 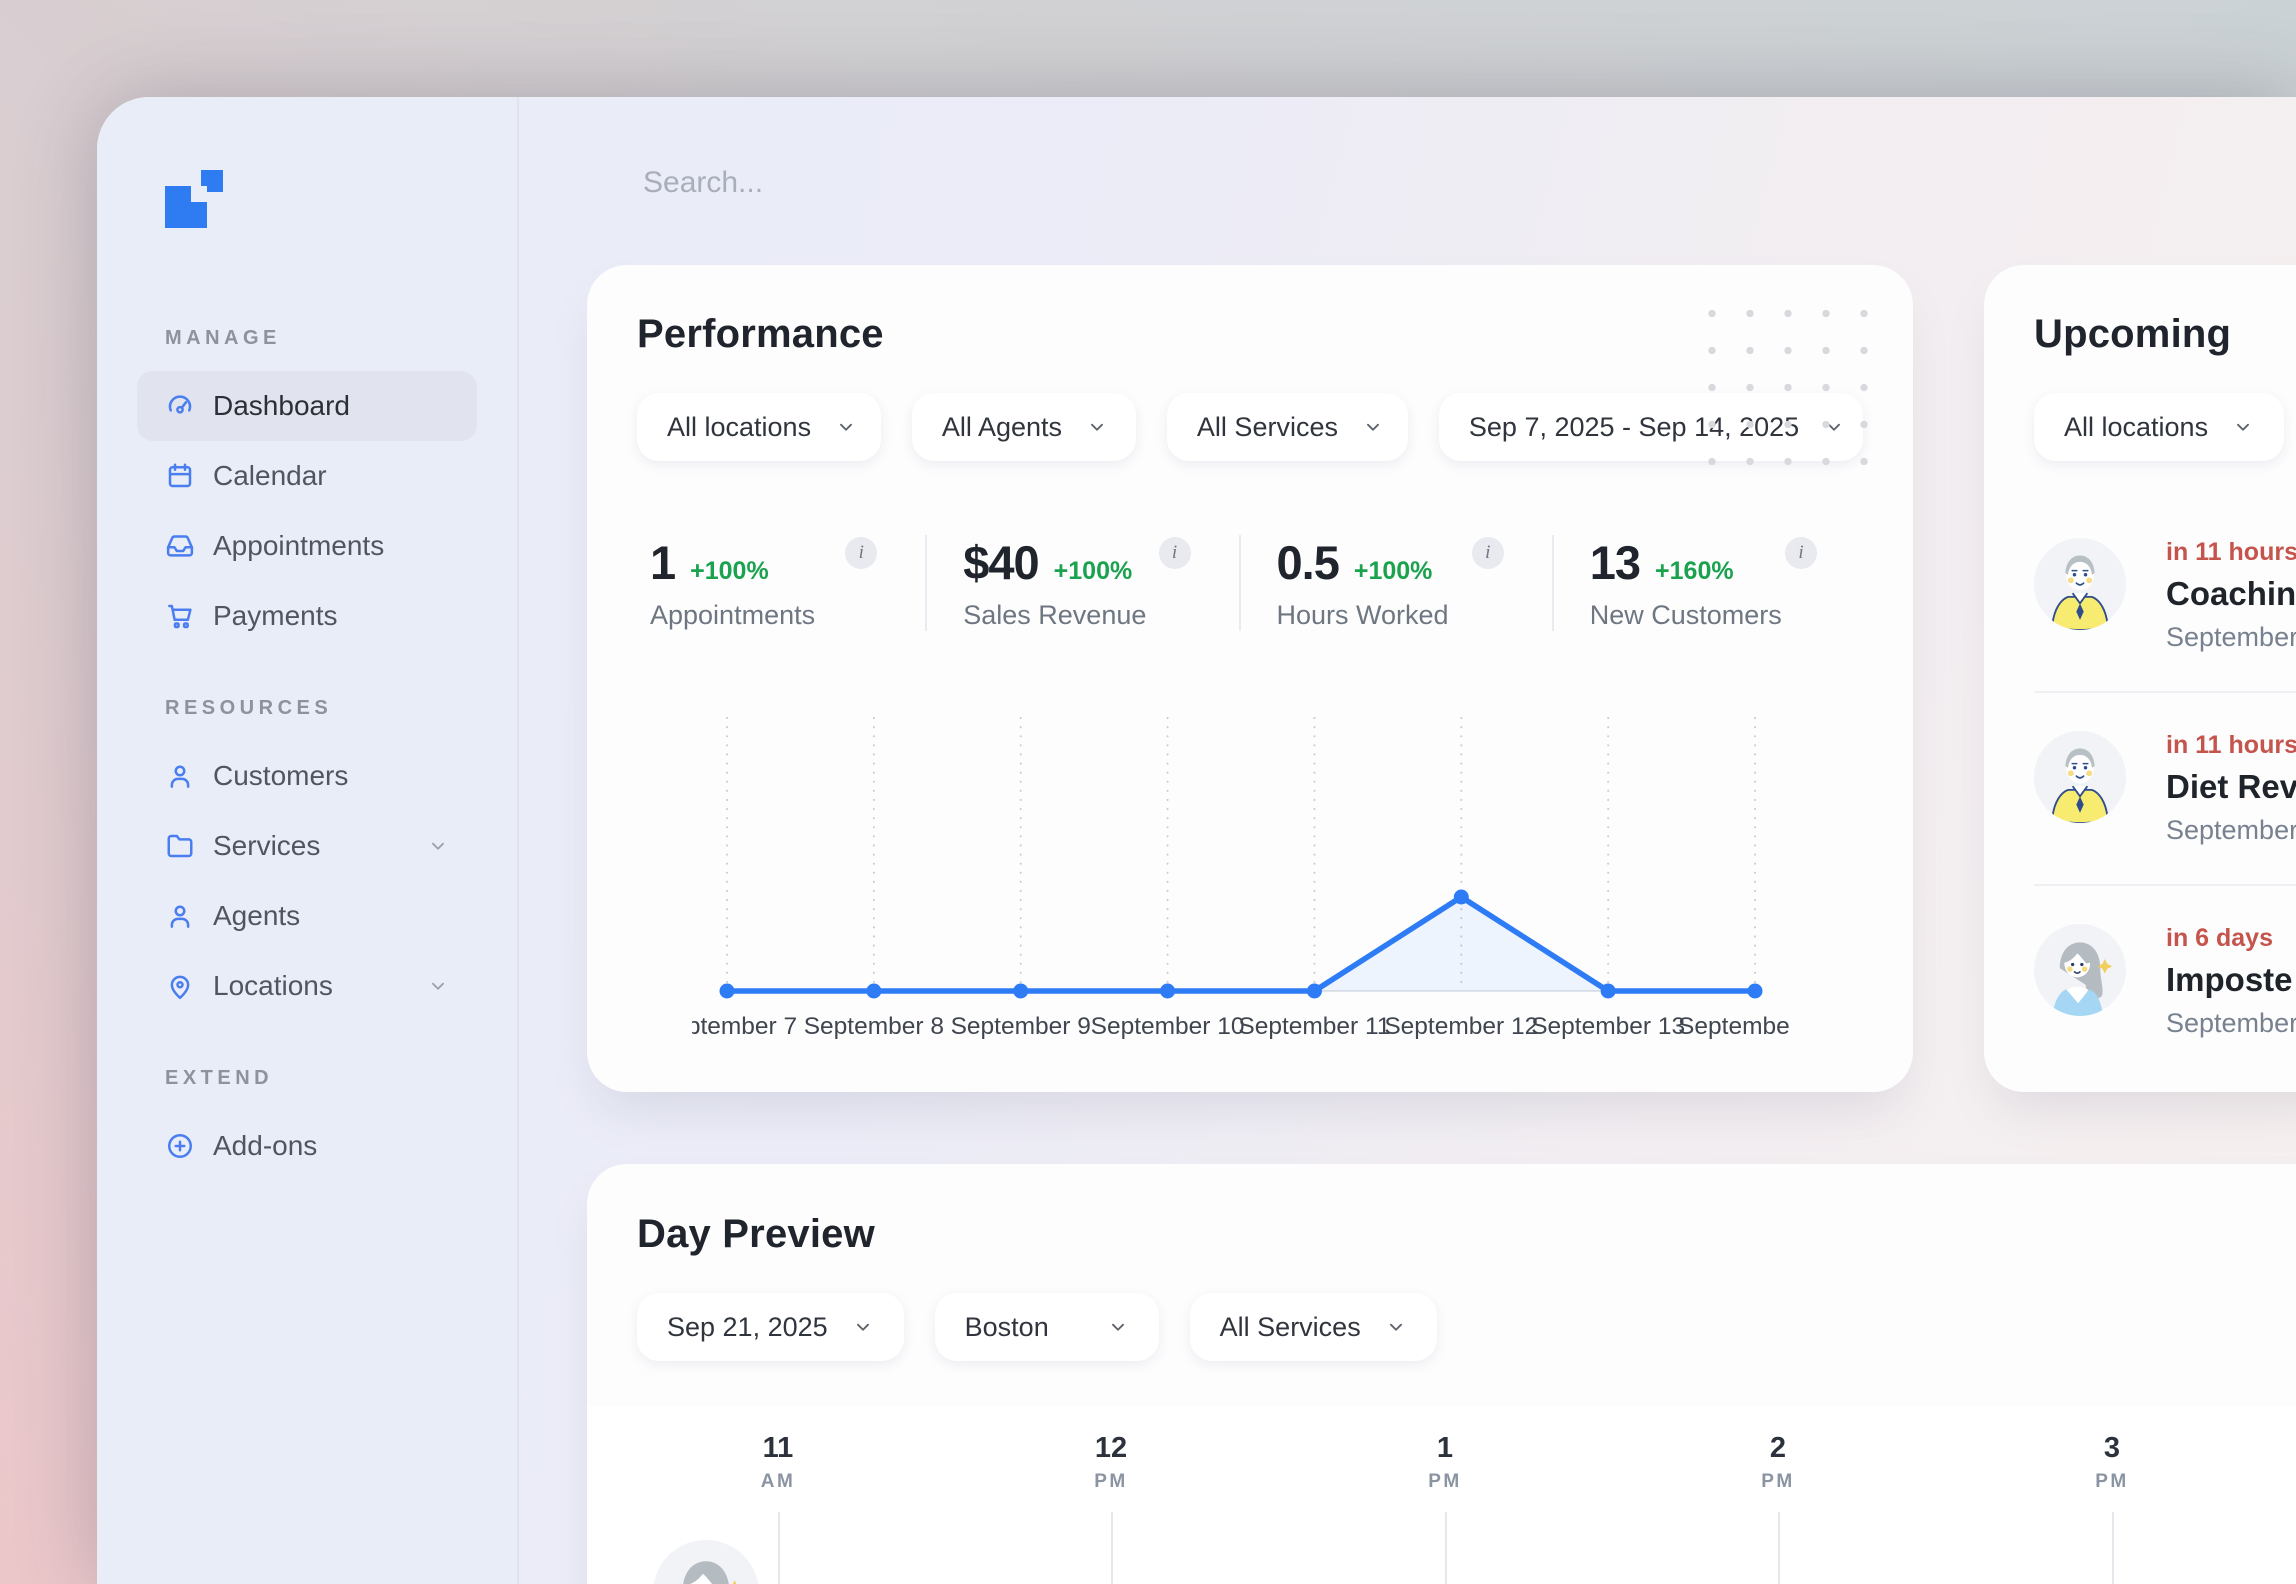 I want to click on metric-value: 1, so click(x=663, y=562).